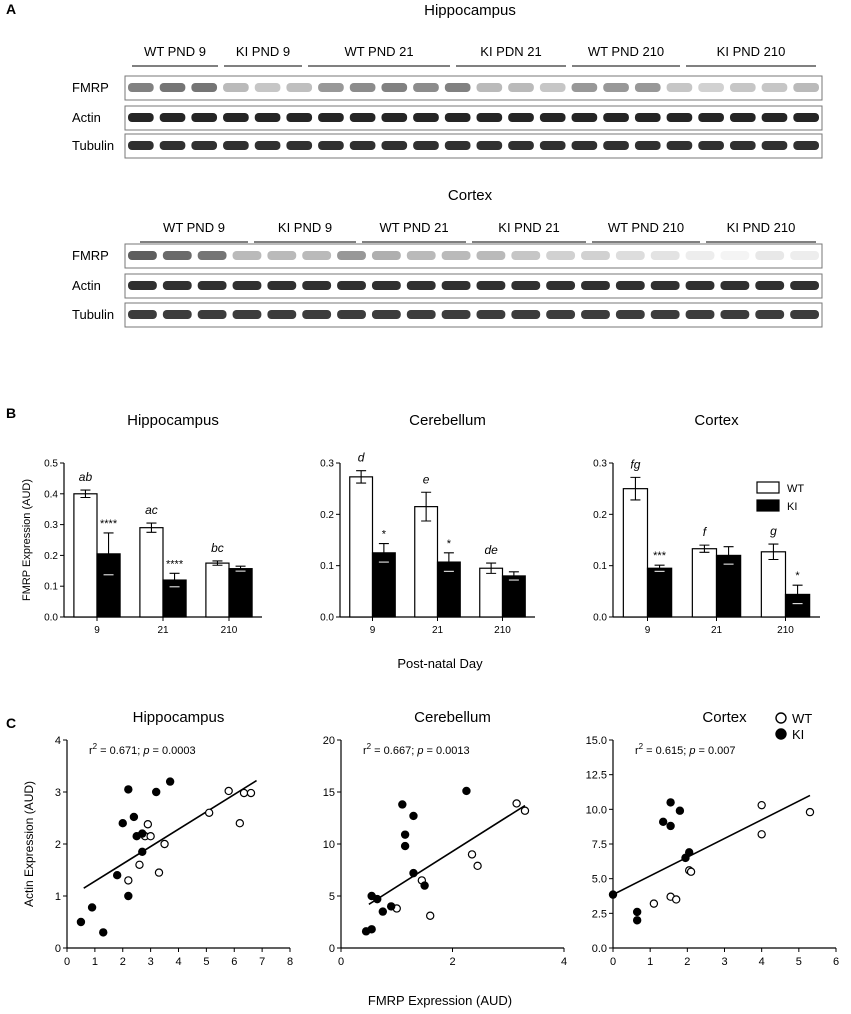 The height and width of the screenshot is (1014, 851). Describe the element at coordinates (51, 525) in the screenshot. I see `y-tick-label: 0.3` at that location.